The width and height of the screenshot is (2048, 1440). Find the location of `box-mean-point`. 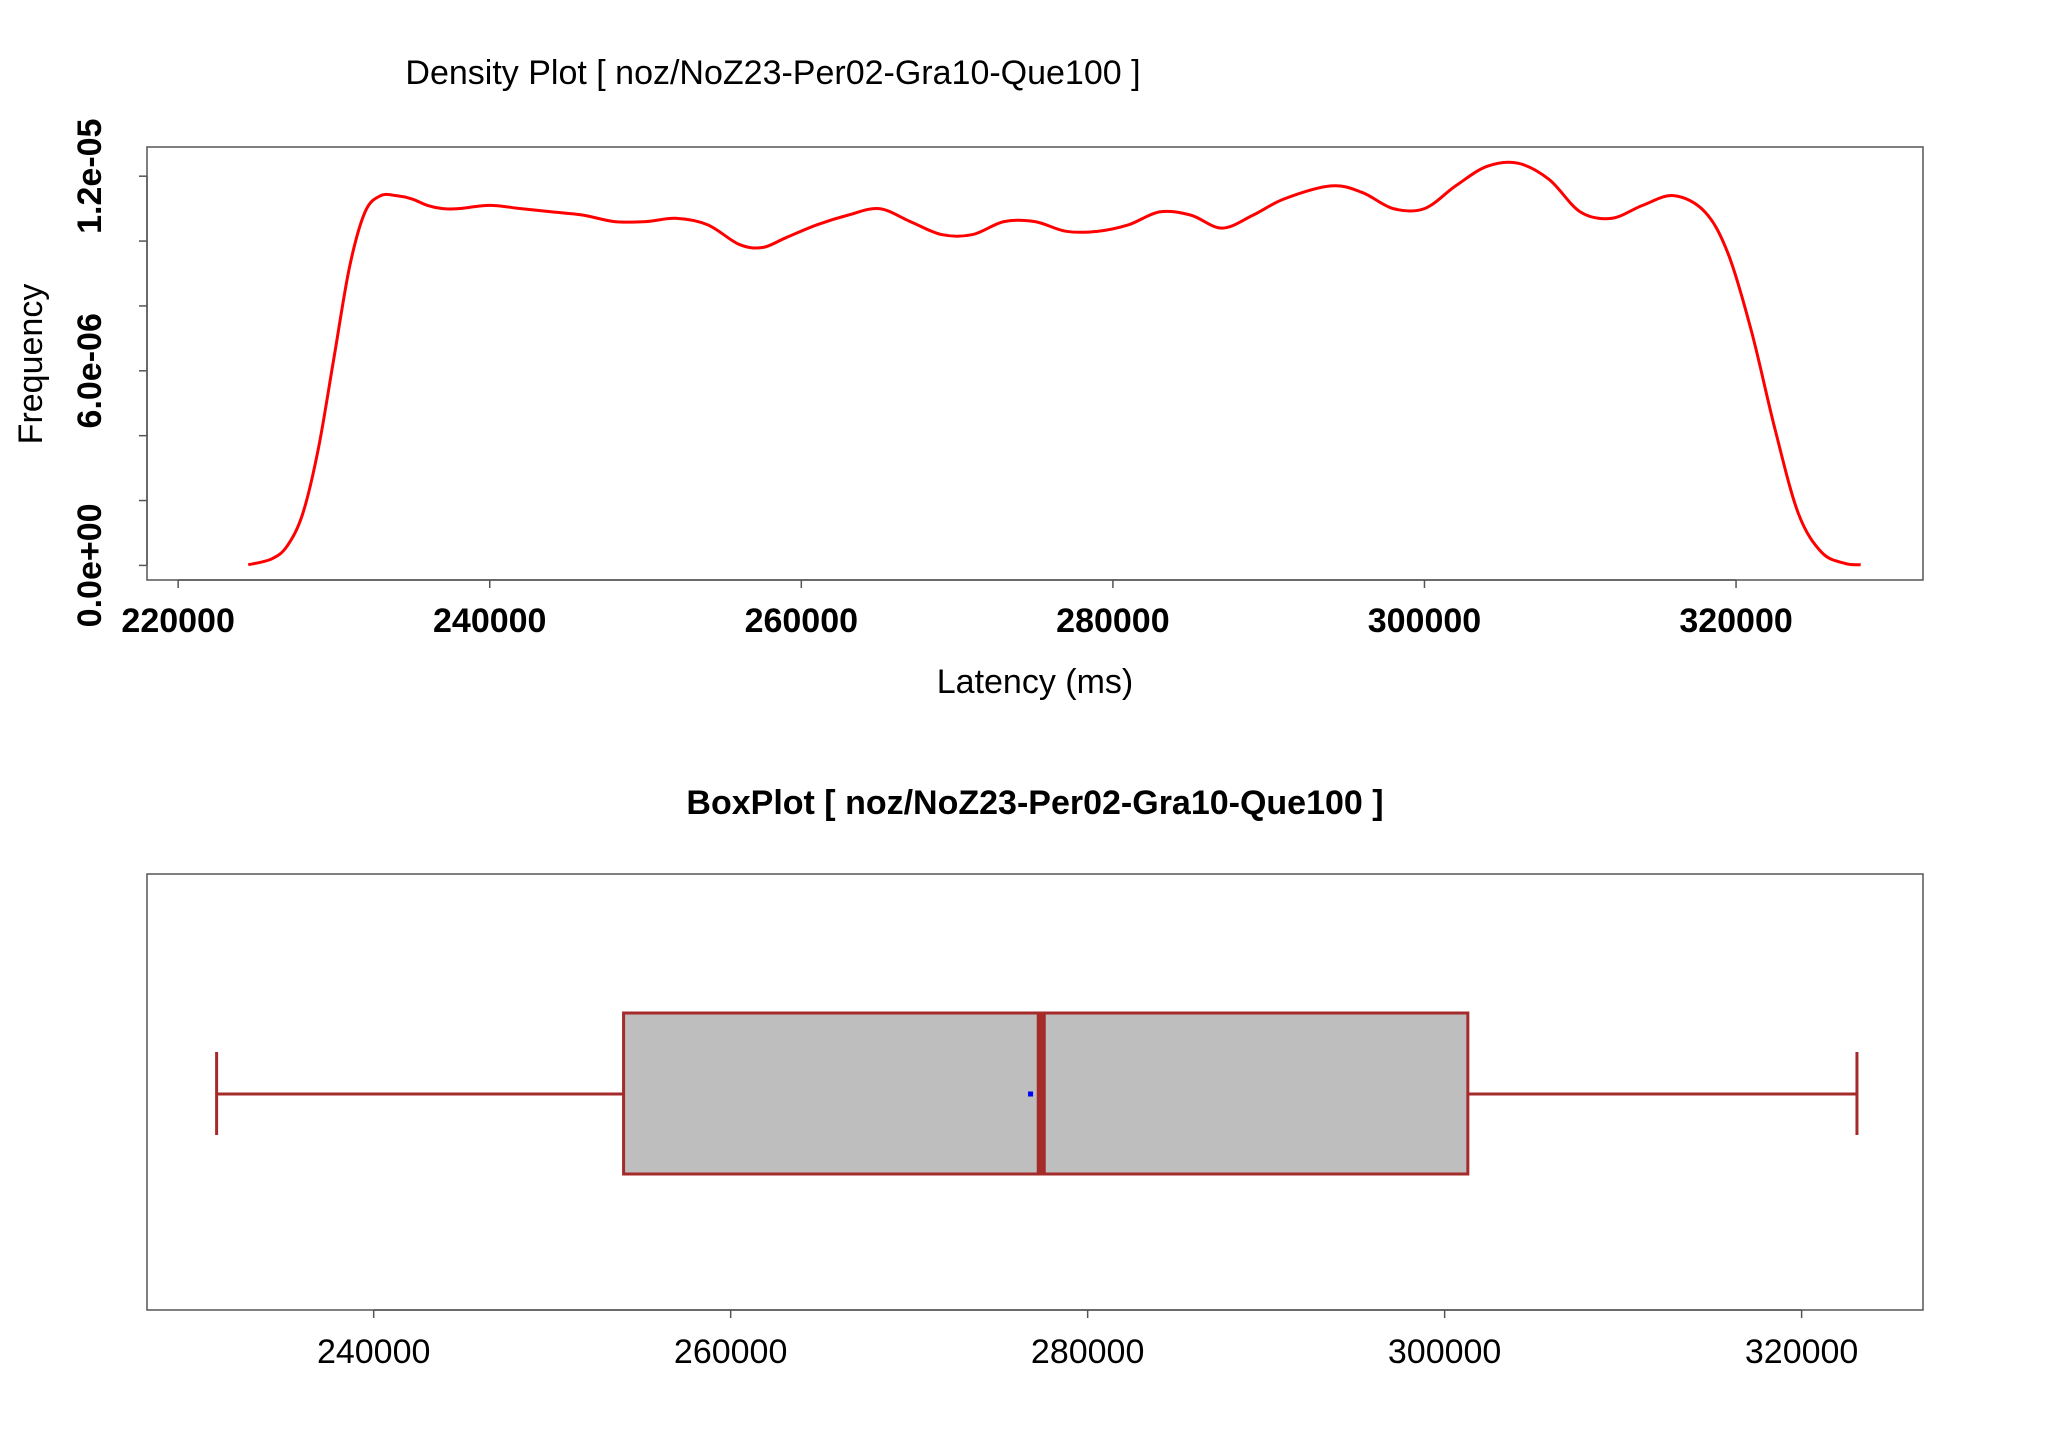

box-mean-point is located at coordinates (1031, 1094).